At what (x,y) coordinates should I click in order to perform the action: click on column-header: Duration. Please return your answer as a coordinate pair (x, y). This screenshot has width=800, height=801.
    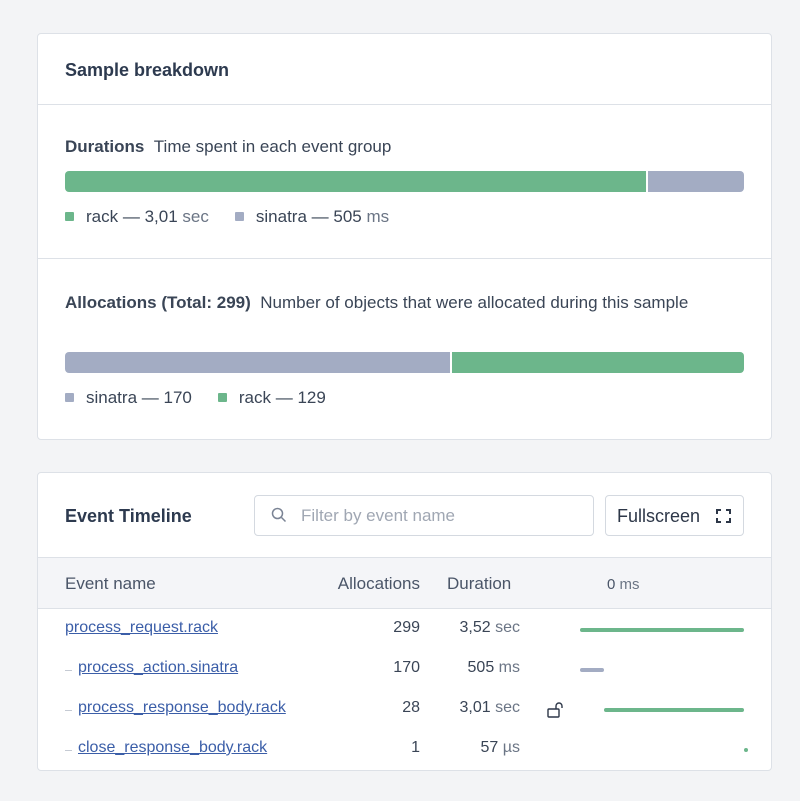
    Looking at the image, I should click on (479, 583).